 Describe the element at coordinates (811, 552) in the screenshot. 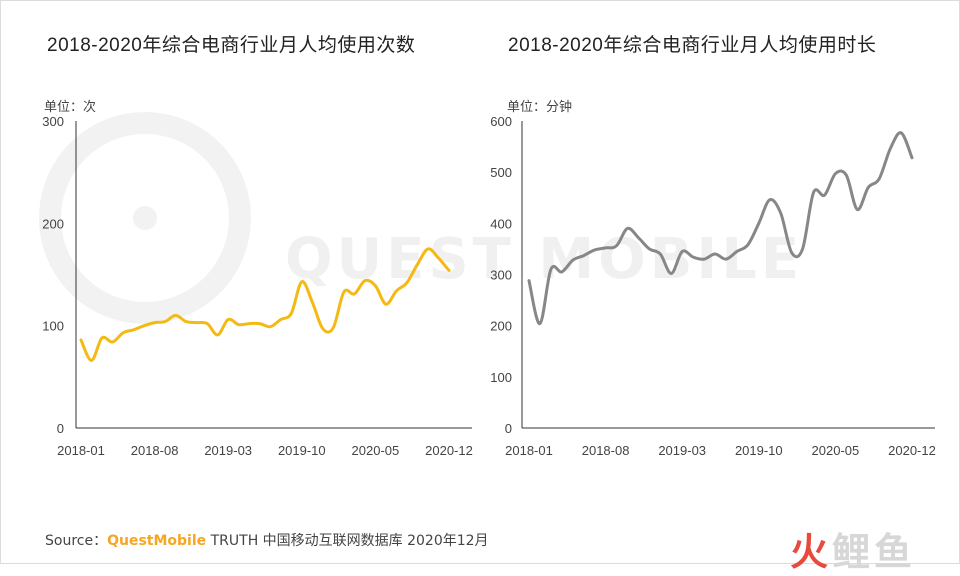

I see `logo-char-1: 火` at that location.